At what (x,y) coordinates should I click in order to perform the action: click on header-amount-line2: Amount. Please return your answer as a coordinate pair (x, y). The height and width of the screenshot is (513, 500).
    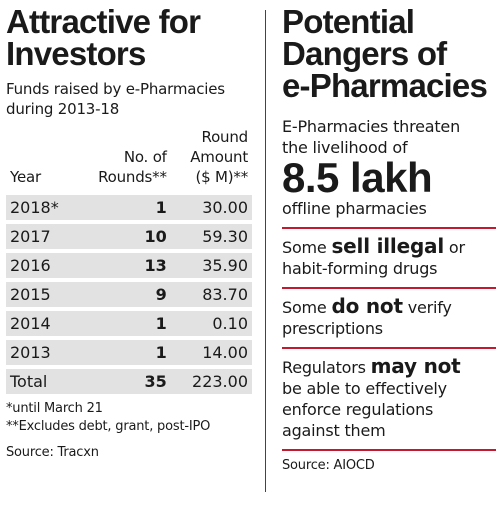
    Looking at the image, I should click on (219, 157).